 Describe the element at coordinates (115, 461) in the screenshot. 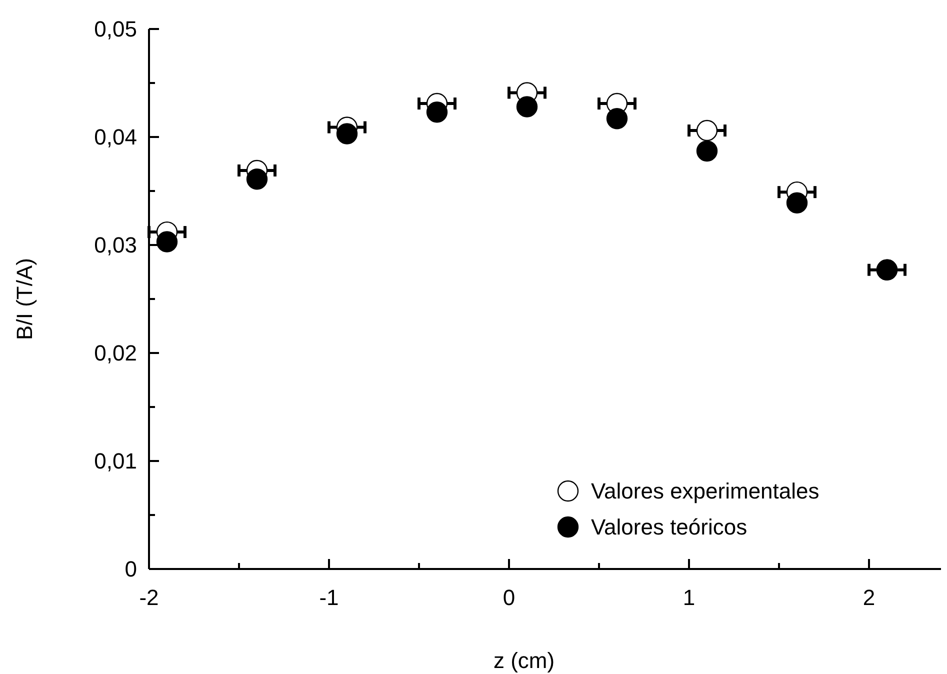

I see `y-tick-label: 0,01` at that location.